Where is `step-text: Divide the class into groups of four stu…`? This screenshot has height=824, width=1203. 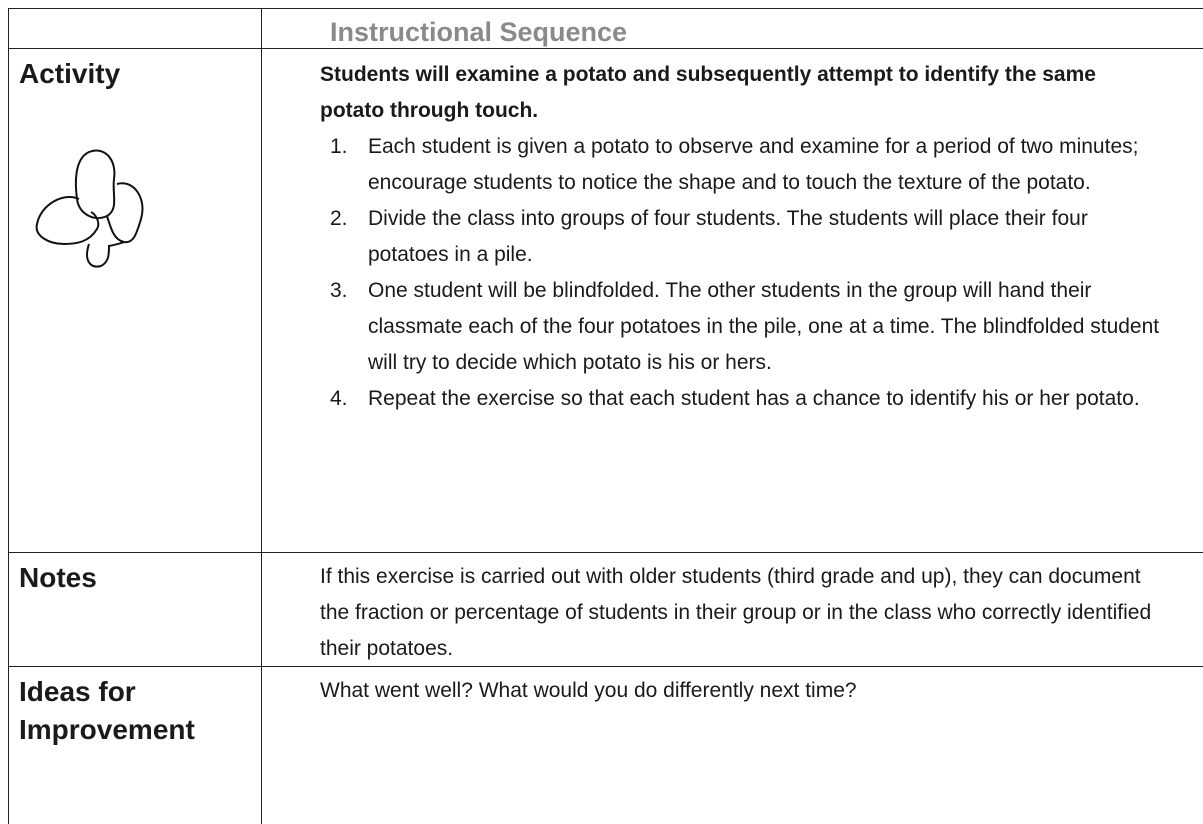 step-text: Divide the class into groups of four stu… is located at coordinates (728, 236).